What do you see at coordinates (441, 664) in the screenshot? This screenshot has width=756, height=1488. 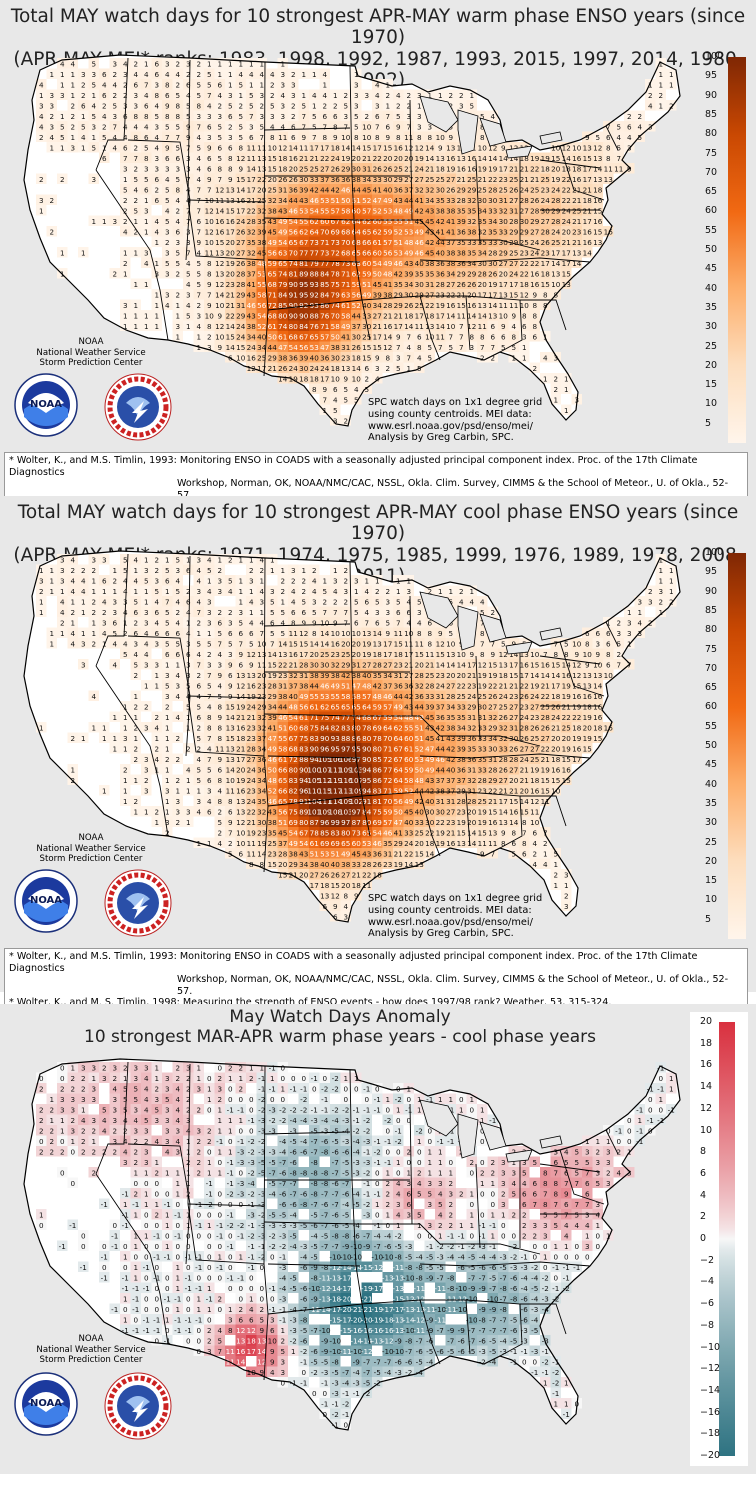 I see `grid-value: 14` at bounding box center [441, 664].